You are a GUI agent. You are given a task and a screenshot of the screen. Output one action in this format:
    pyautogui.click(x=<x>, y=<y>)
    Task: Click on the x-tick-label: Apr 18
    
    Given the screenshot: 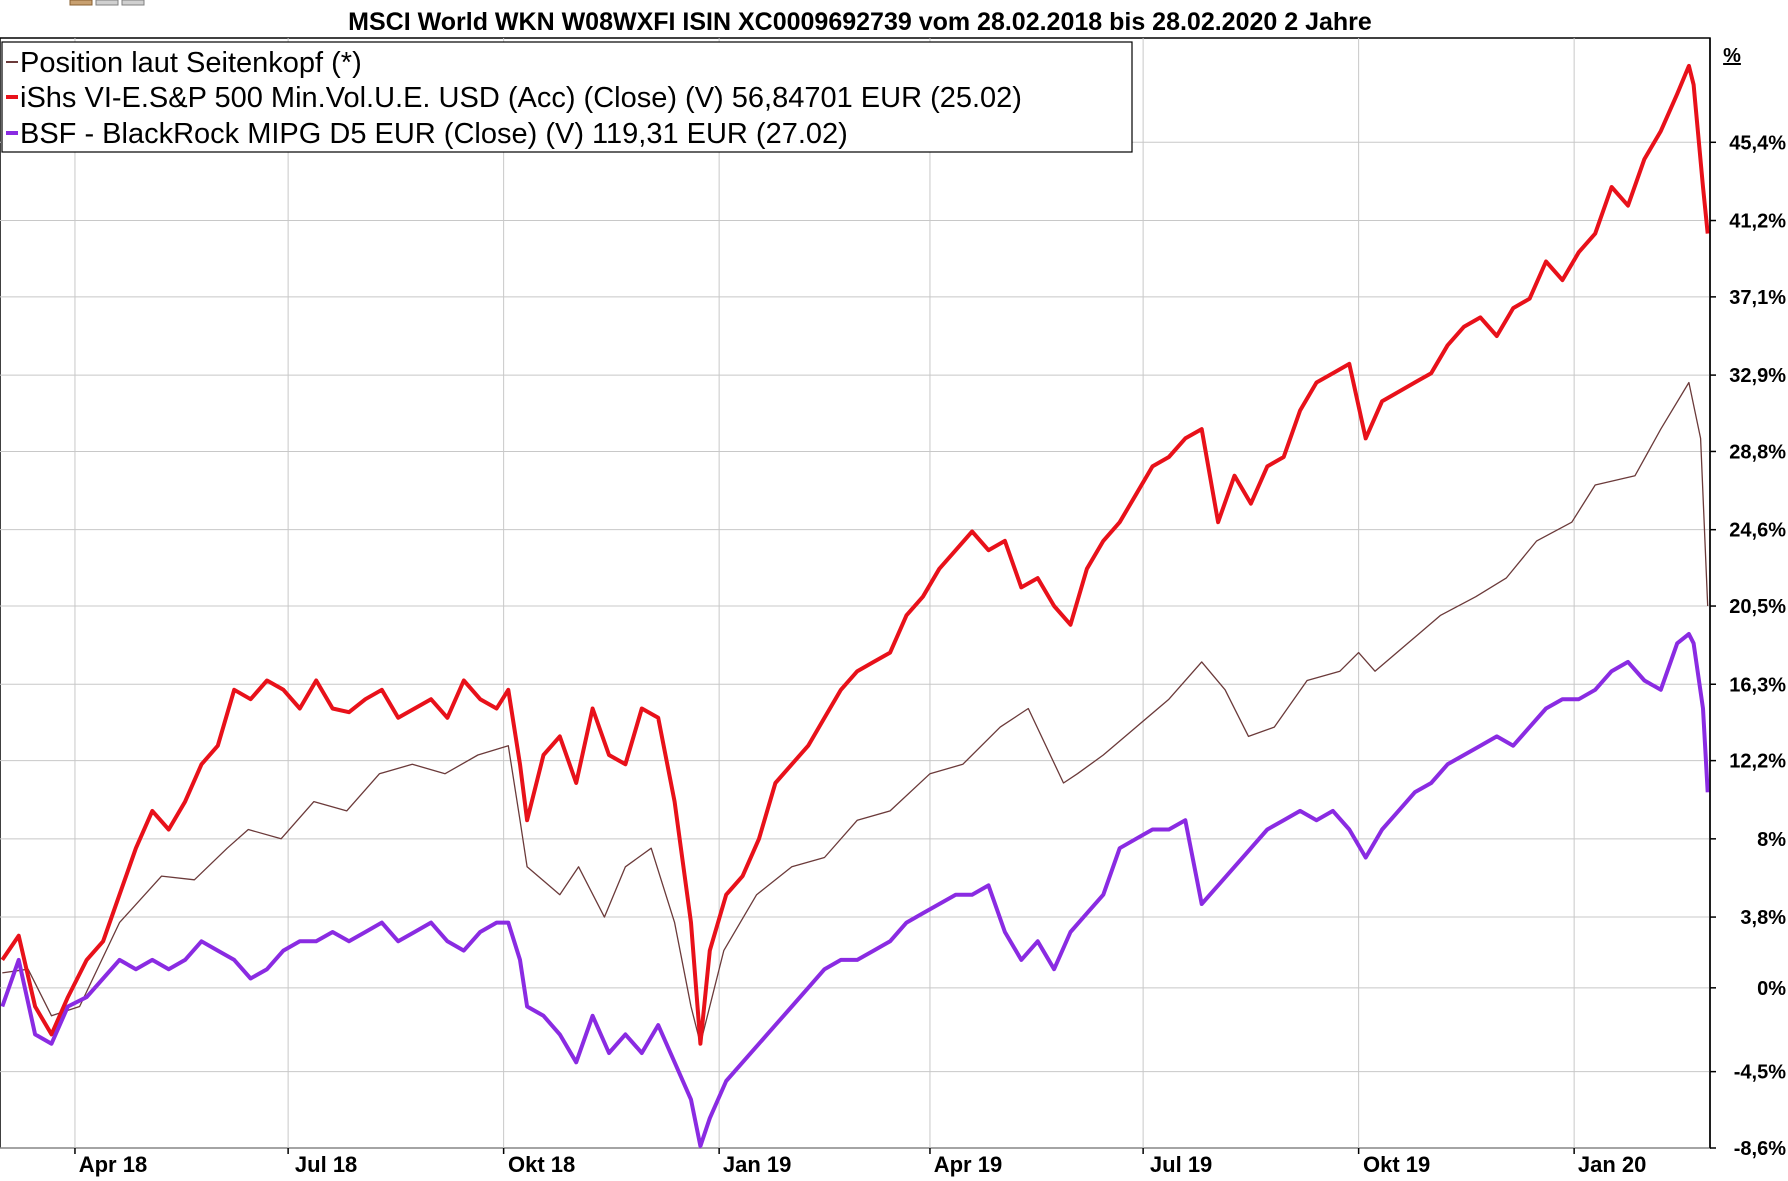 What is the action you would take?
    pyautogui.click(x=113, y=1164)
    